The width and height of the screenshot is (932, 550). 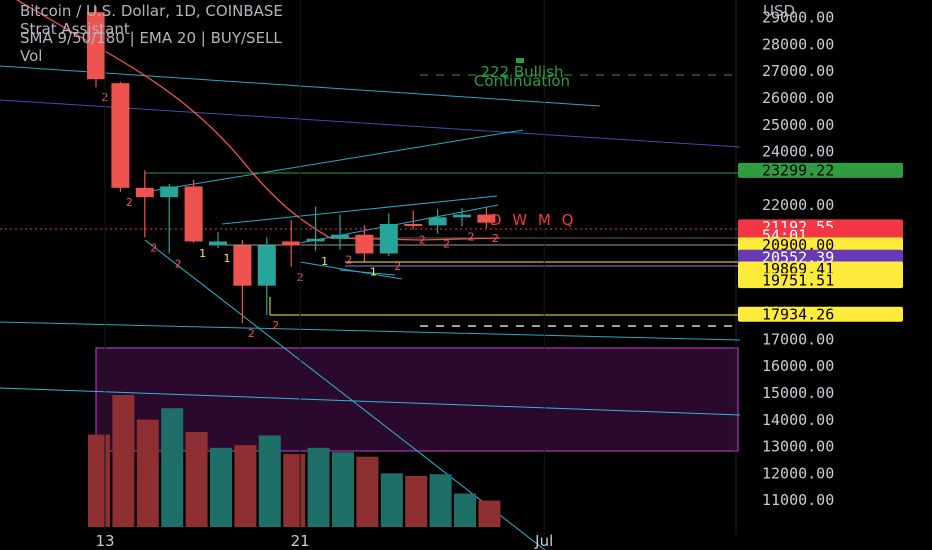 What do you see at coordinates (798, 339) in the screenshot?
I see `y-tick-label: 17000.00` at bounding box center [798, 339].